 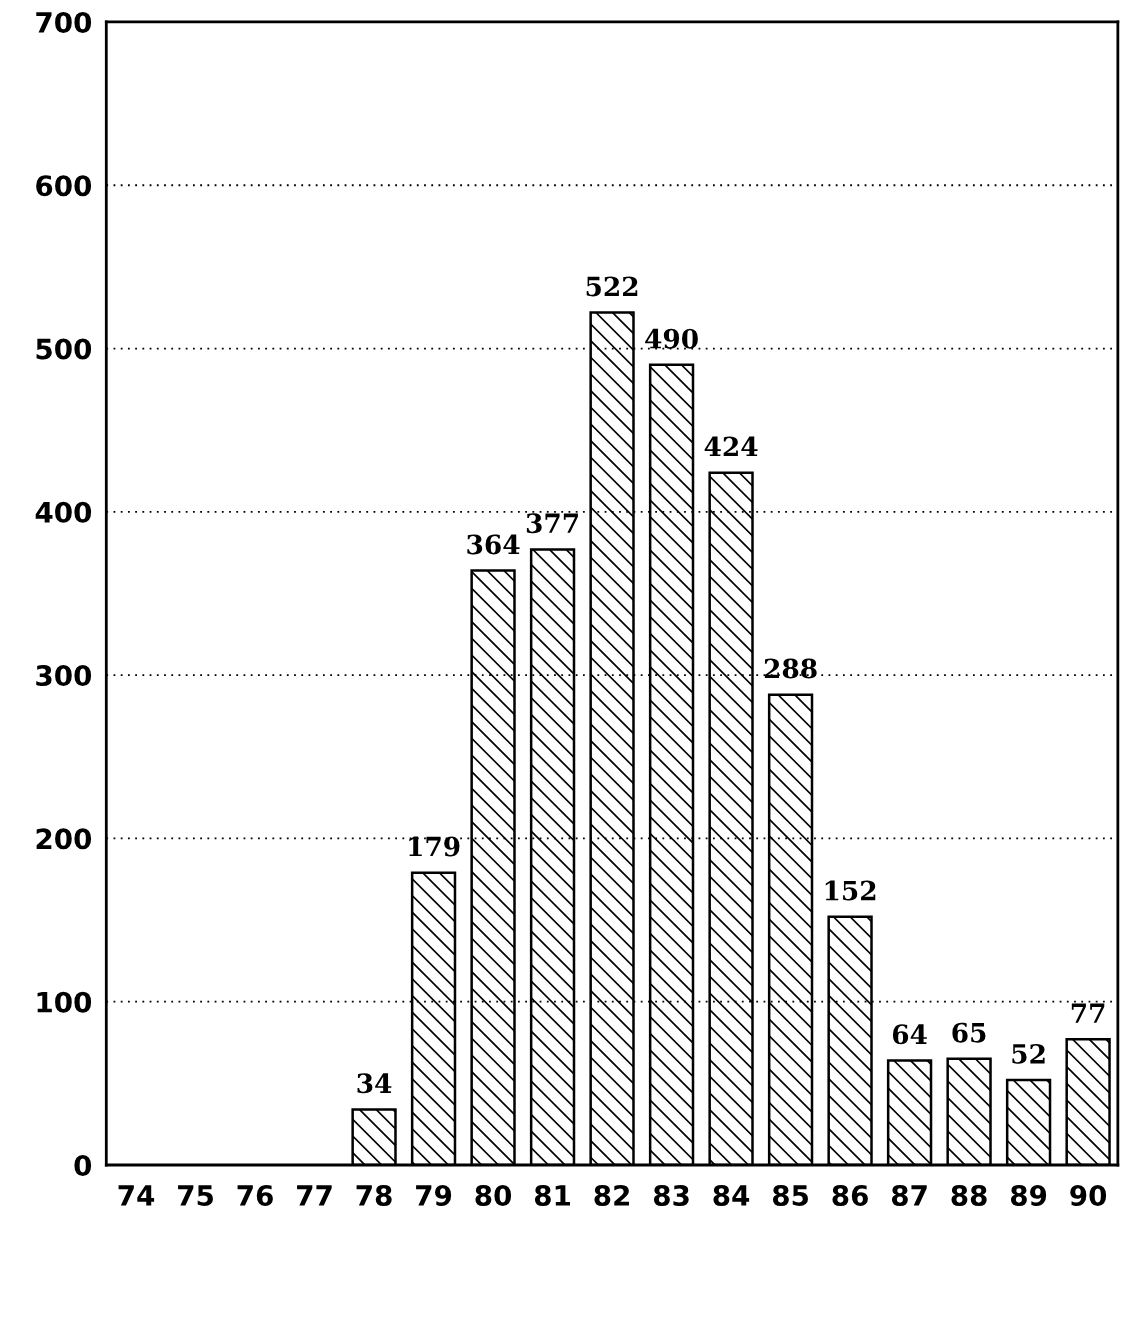 What do you see at coordinates (434, 1195) in the screenshot?
I see `x-tick-label: 79` at bounding box center [434, 1195].